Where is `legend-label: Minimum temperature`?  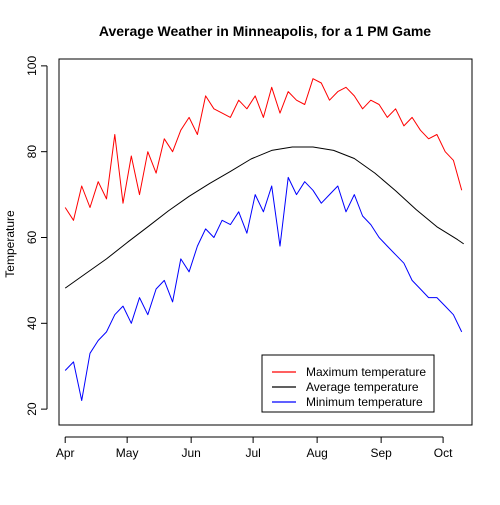
legend-label: Minimum temperature is located at coordinates (364, 402).